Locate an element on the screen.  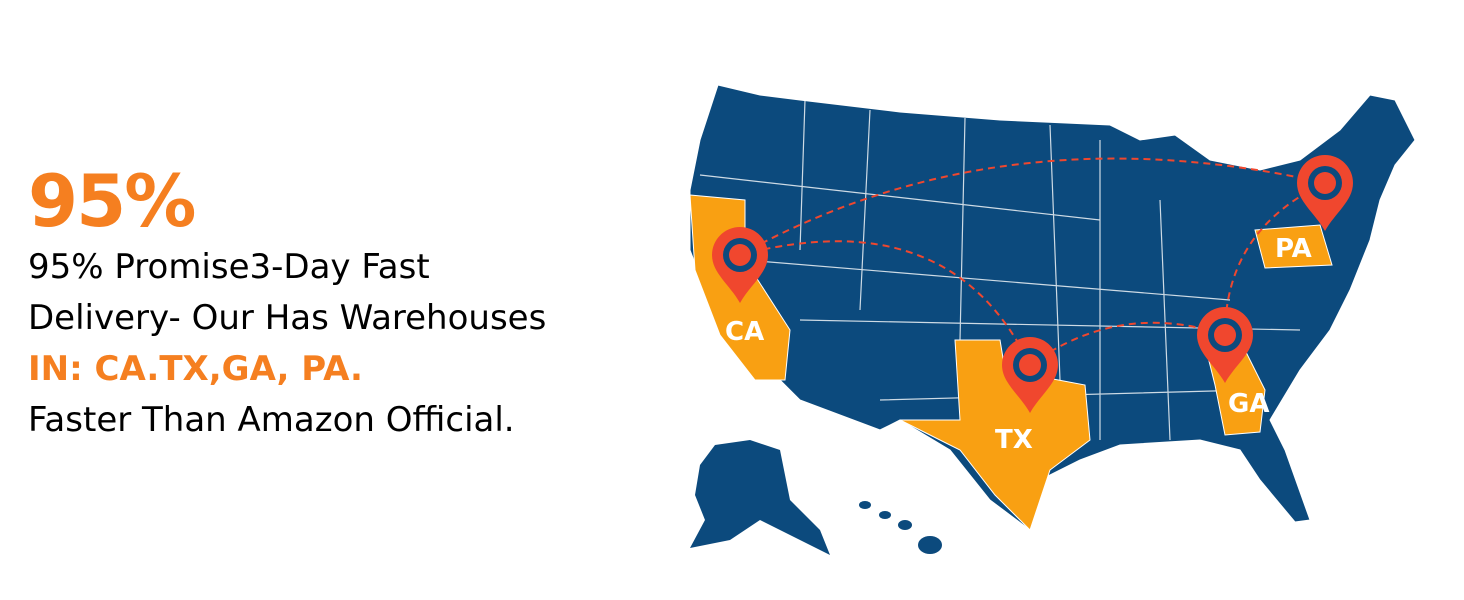
headline: 95% is located at coordinates (112, 201).